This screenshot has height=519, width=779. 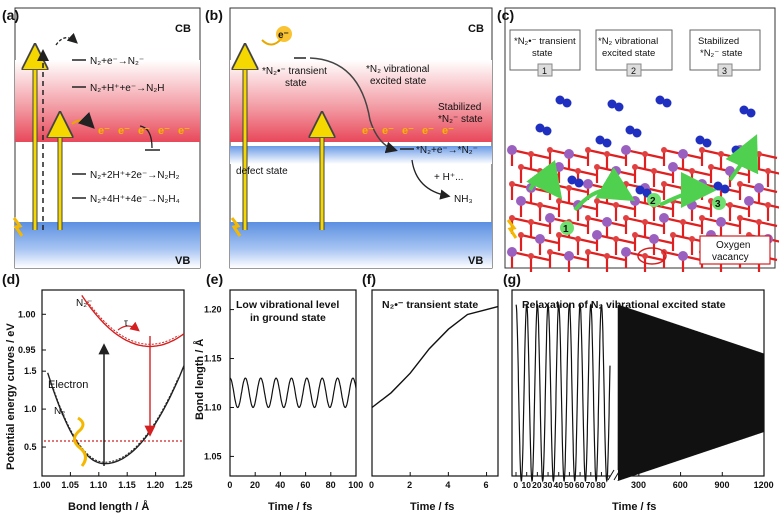 I want to click on plot-f-ticks: 0 2 4 6, so click(x=429, y=481).